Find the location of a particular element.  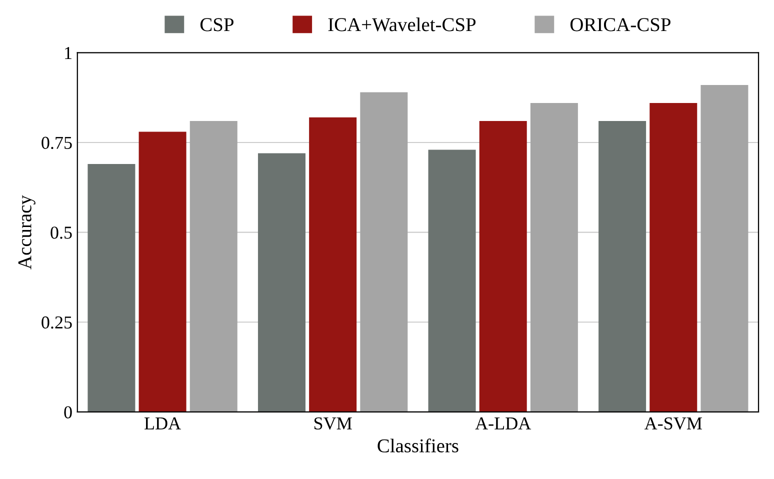

y-tick-label: 0 is located at coordinates (68, 412).